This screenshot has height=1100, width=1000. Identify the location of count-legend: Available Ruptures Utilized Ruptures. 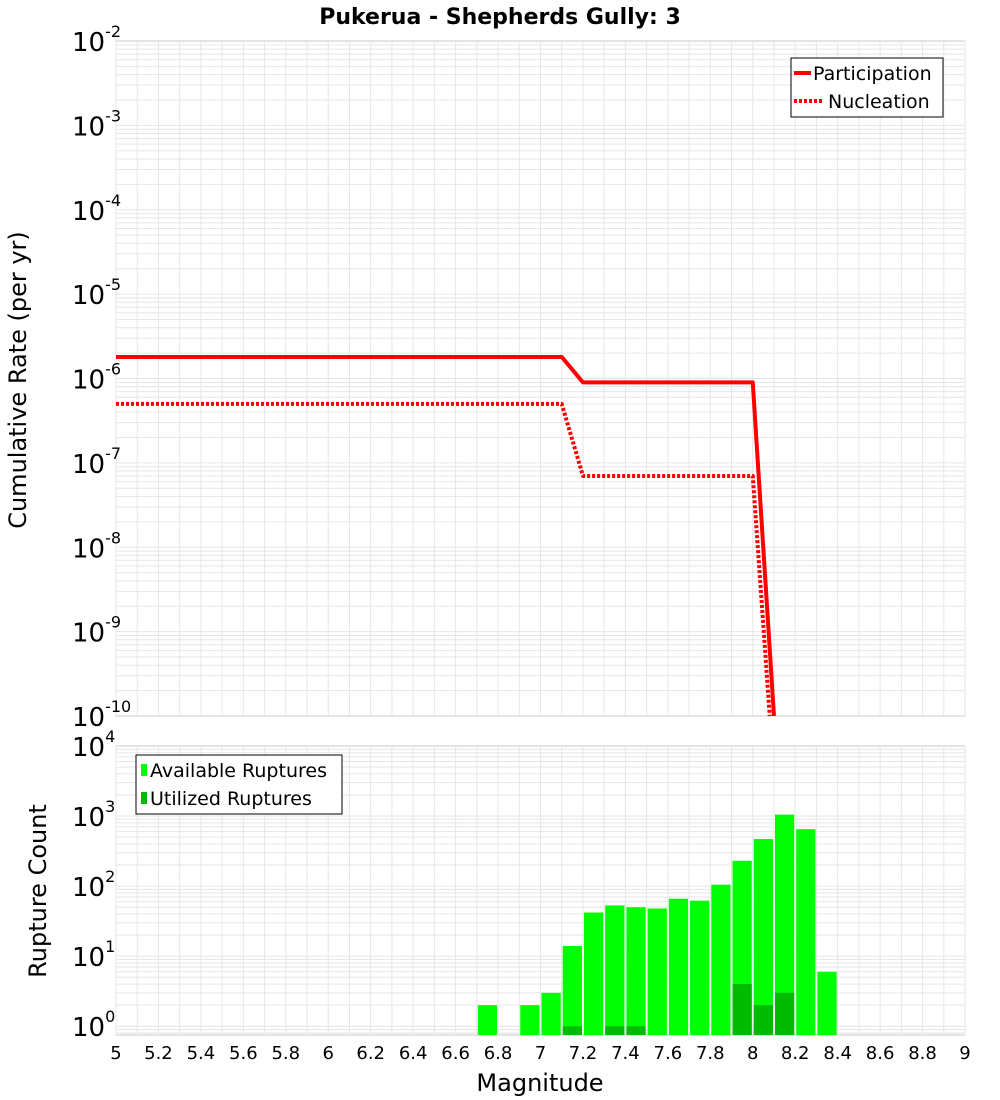
(239, 784).